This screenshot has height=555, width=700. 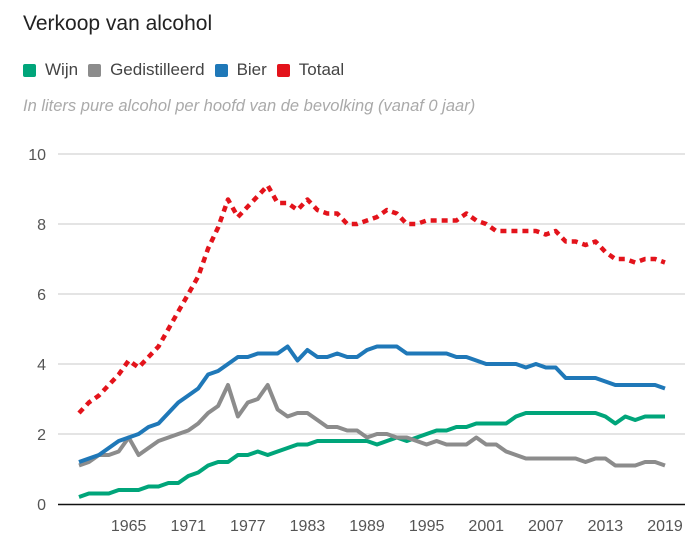 I want to click on series-line-wijn, so click(x=371, y=455).